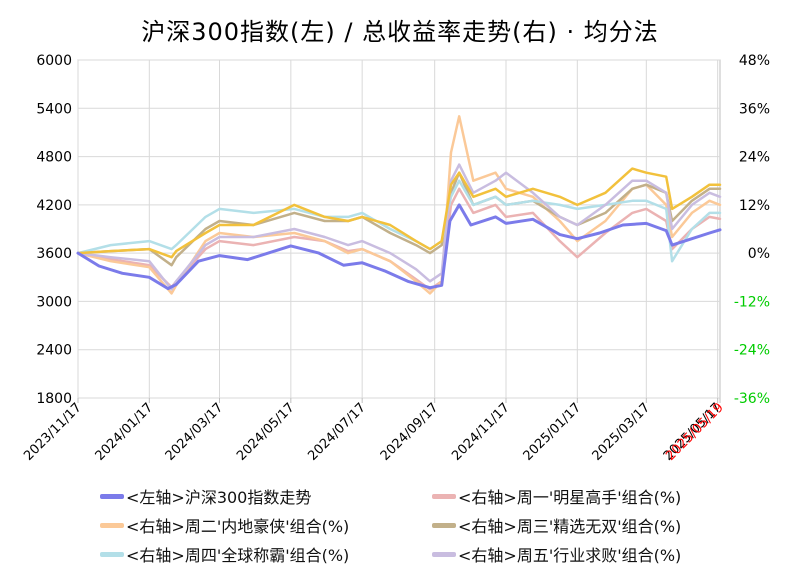  I want to click on x-tick-label: 2024/09/17, so click(410, 432).